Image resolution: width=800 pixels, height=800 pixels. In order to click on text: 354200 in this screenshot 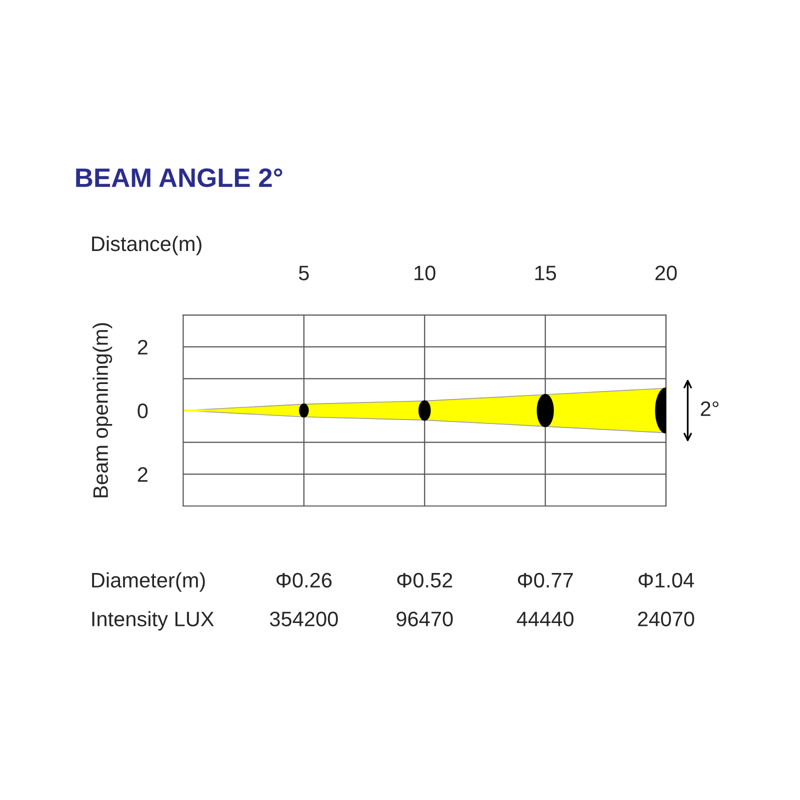, I will do `click(304, 619)`.